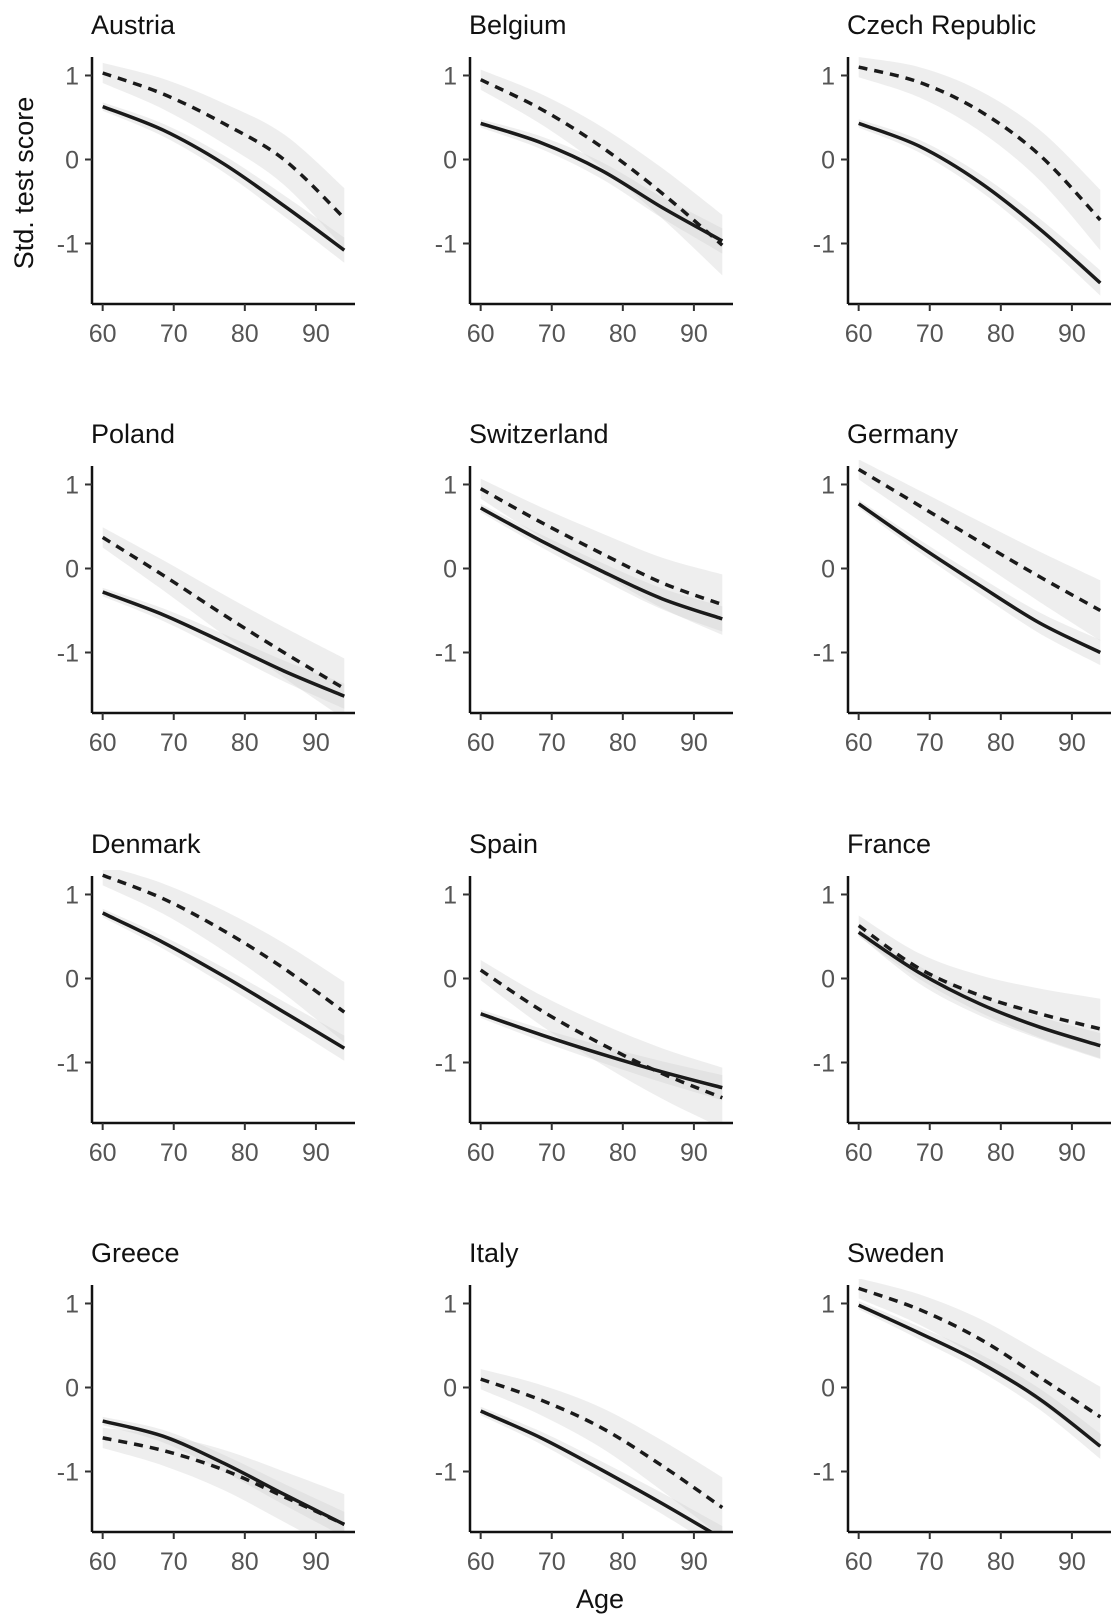  What do you see at coordinates (146, 844) in the screenshot?
I see `panel-title: Denmark` at bounding box center [146, 844].